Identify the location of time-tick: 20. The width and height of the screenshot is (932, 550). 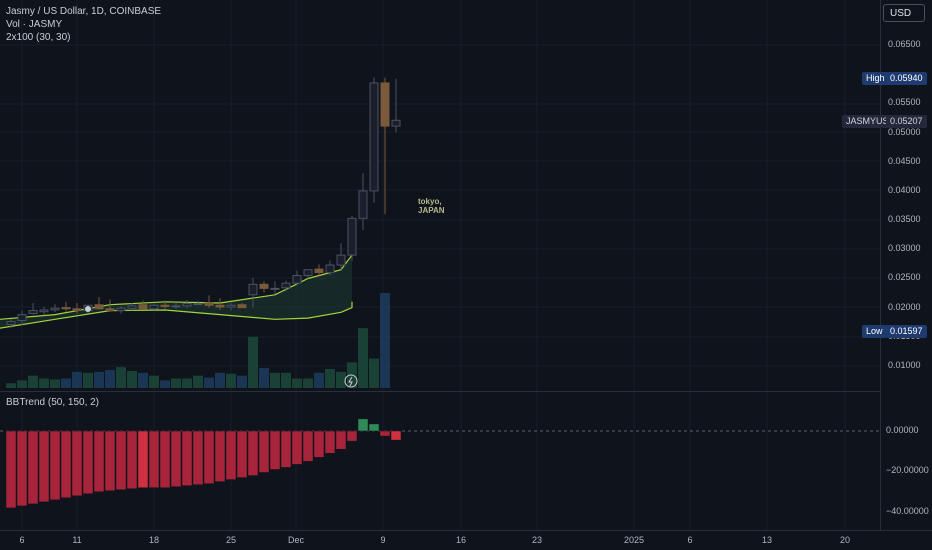
(845, 540).